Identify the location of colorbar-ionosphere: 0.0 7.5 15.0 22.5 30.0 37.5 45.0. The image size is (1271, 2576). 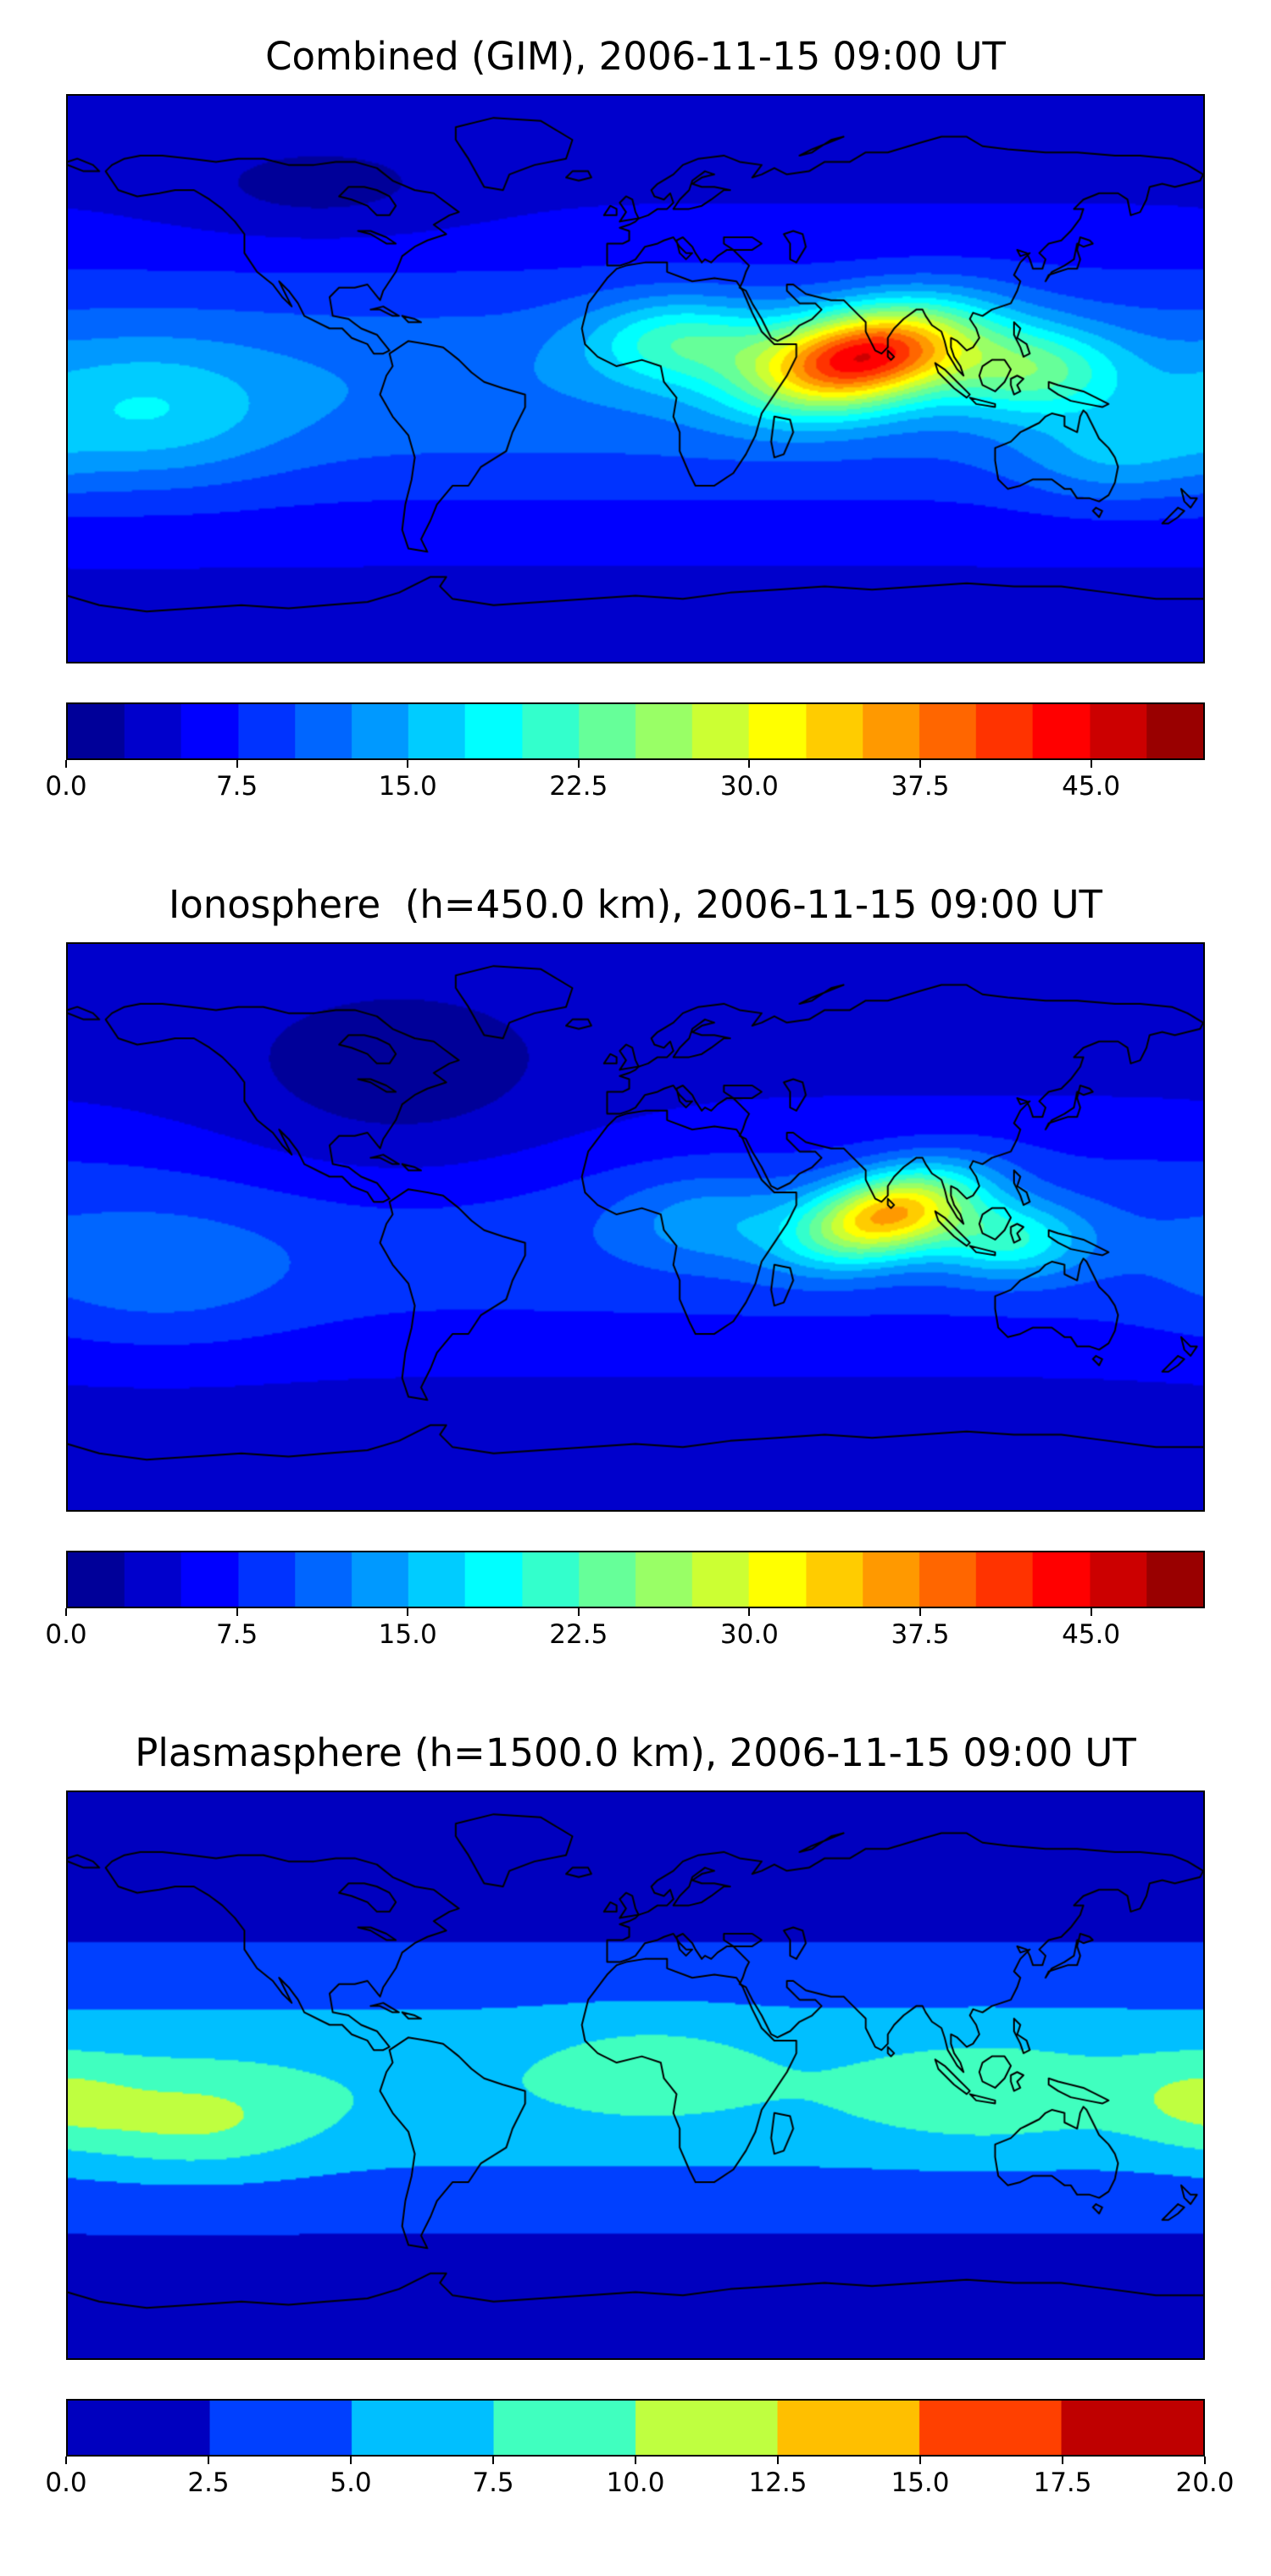
(635, 1601).